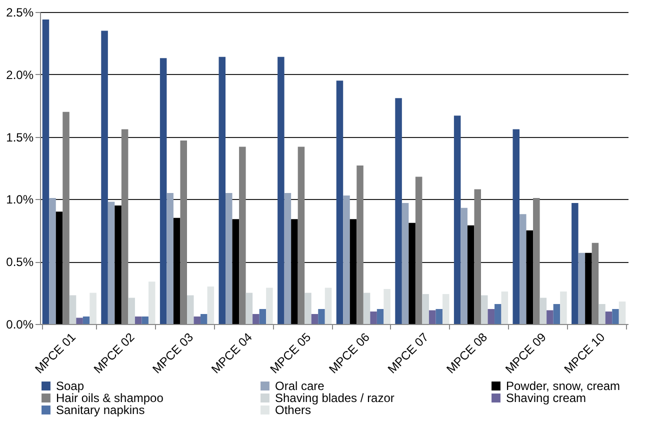 This screenshot has width=653, height=448. Describe the element at coordinates (20, 75) in the screenshot. I see `y-tick-label: 2.0%` at that location.